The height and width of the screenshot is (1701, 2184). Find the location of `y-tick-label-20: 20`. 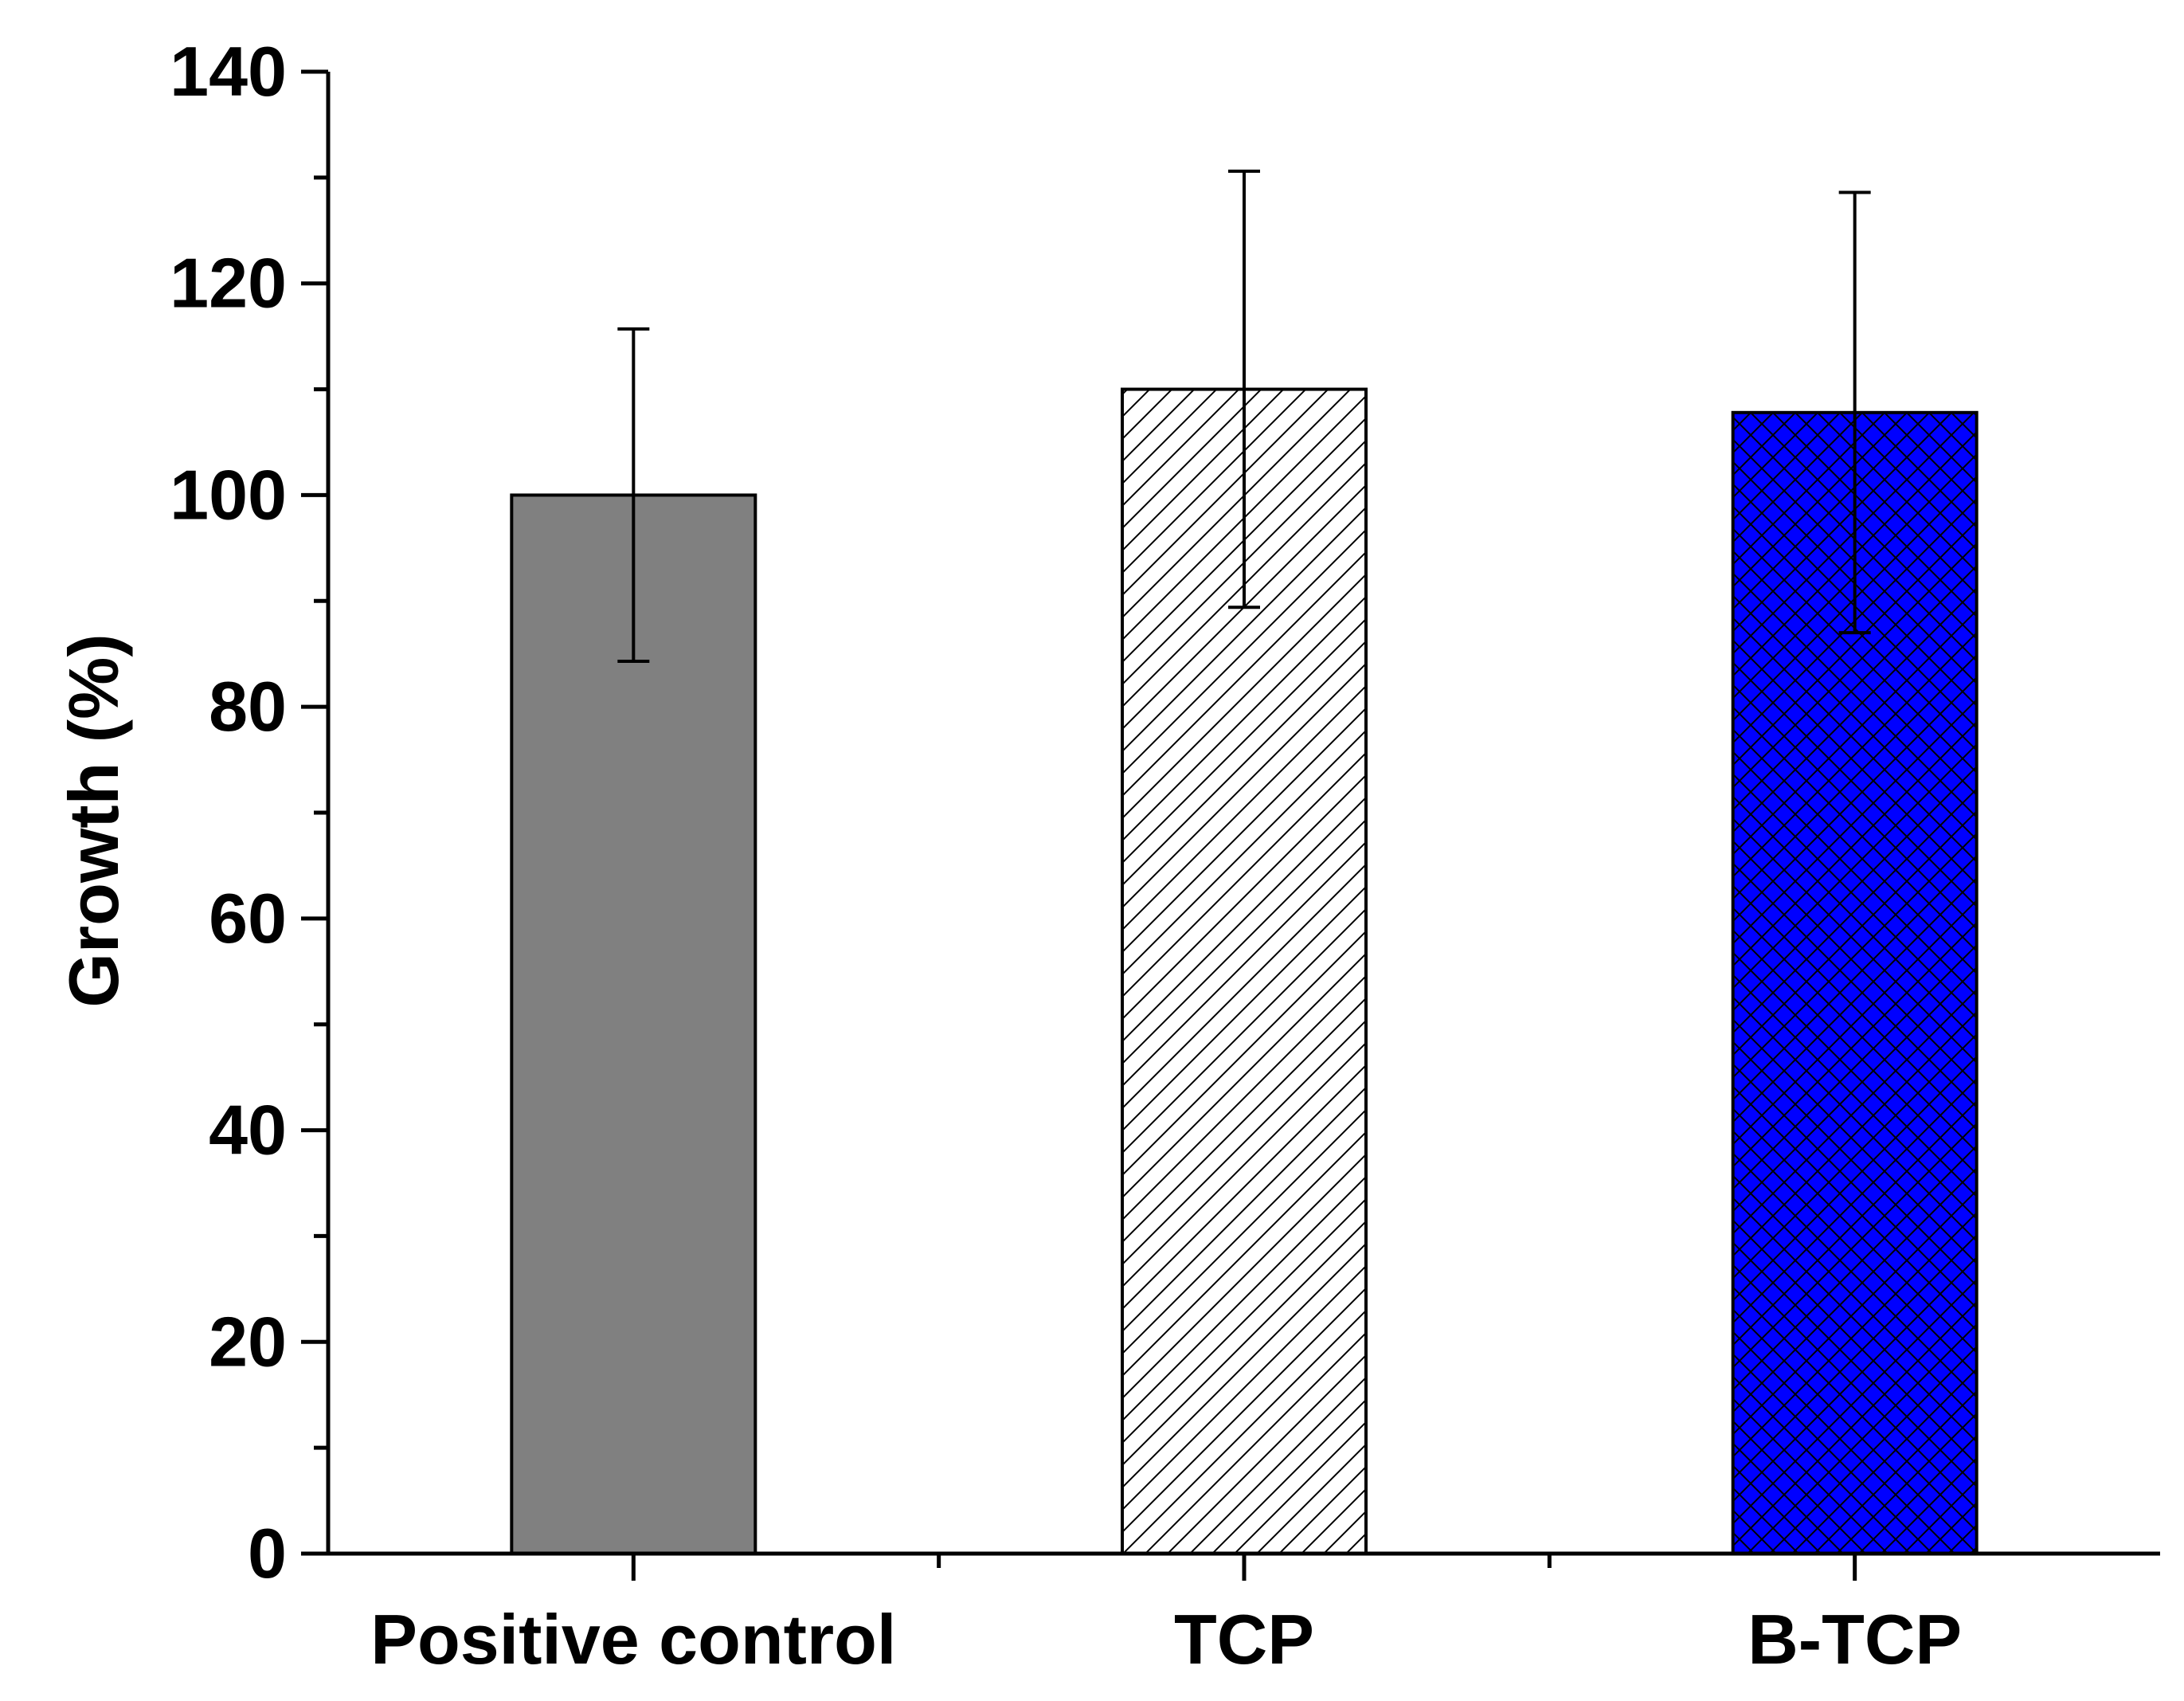

y-tick-label-20: 20 is located at coordinates (248, 1341).